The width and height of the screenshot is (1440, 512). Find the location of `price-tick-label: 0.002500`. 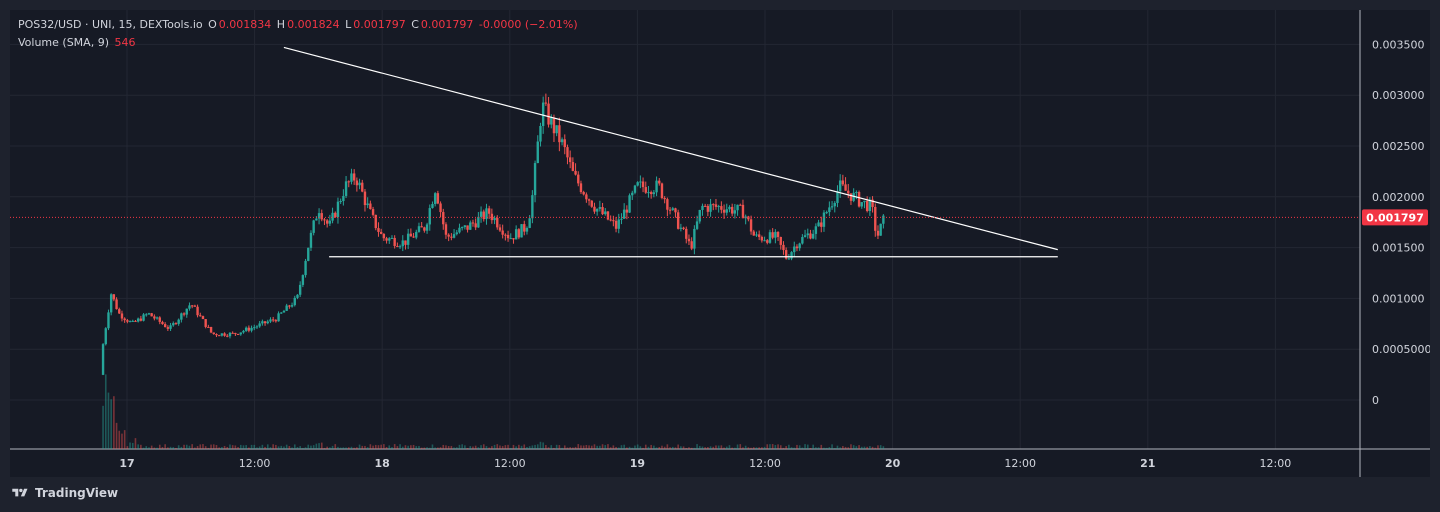

price-tick-label: 0.002500 is located at coordinates (1398, 146).